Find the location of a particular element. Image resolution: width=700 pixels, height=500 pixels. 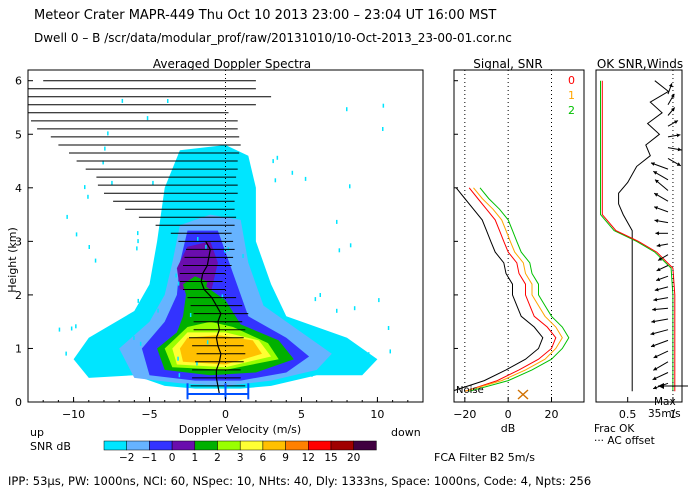

colorbar-tick-label: −2 is located at coordinates (126, 458).